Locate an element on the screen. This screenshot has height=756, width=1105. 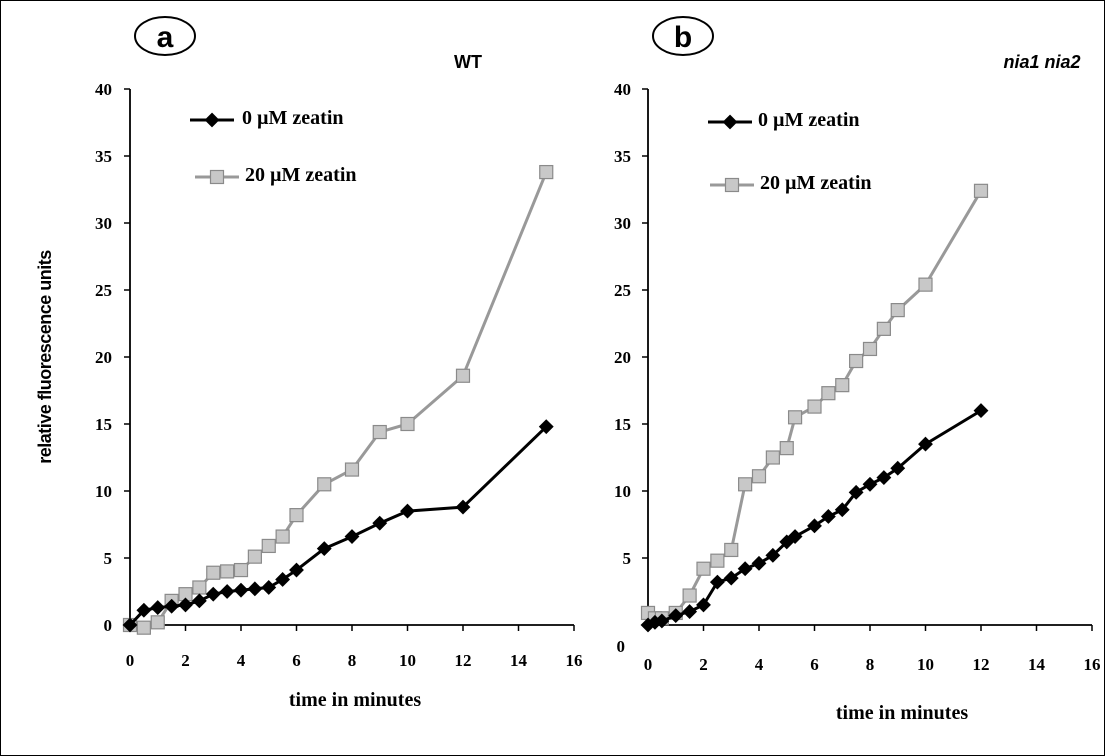
panel-letter: b is located at coordinates (683, 37).